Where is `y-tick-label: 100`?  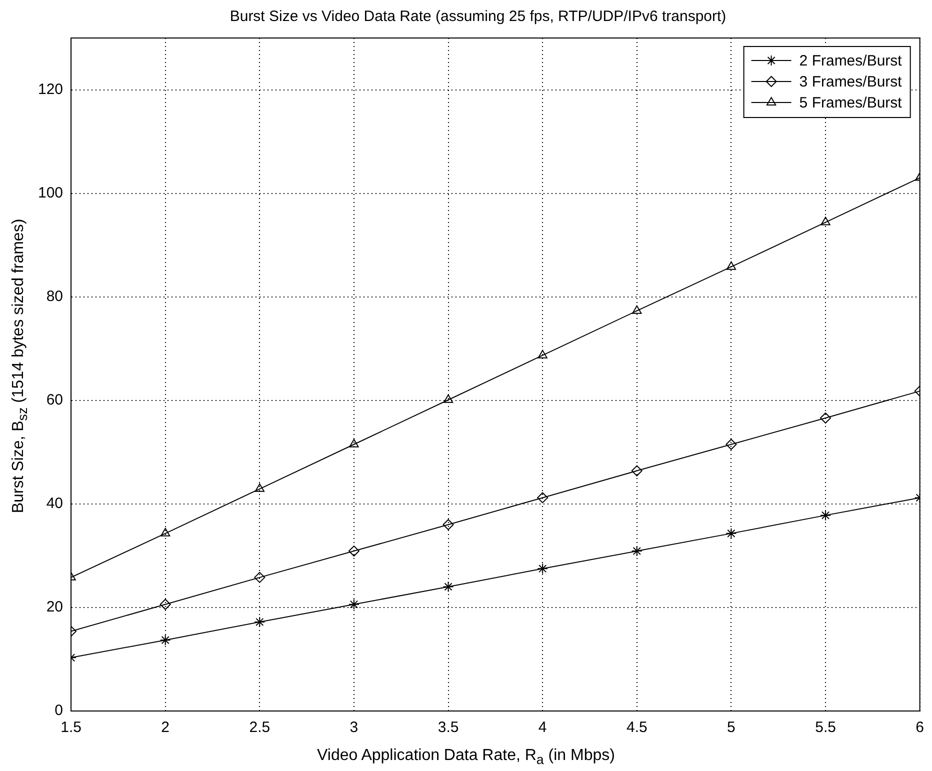
y-tick-label: 100 is located at coordinates (51, 193).